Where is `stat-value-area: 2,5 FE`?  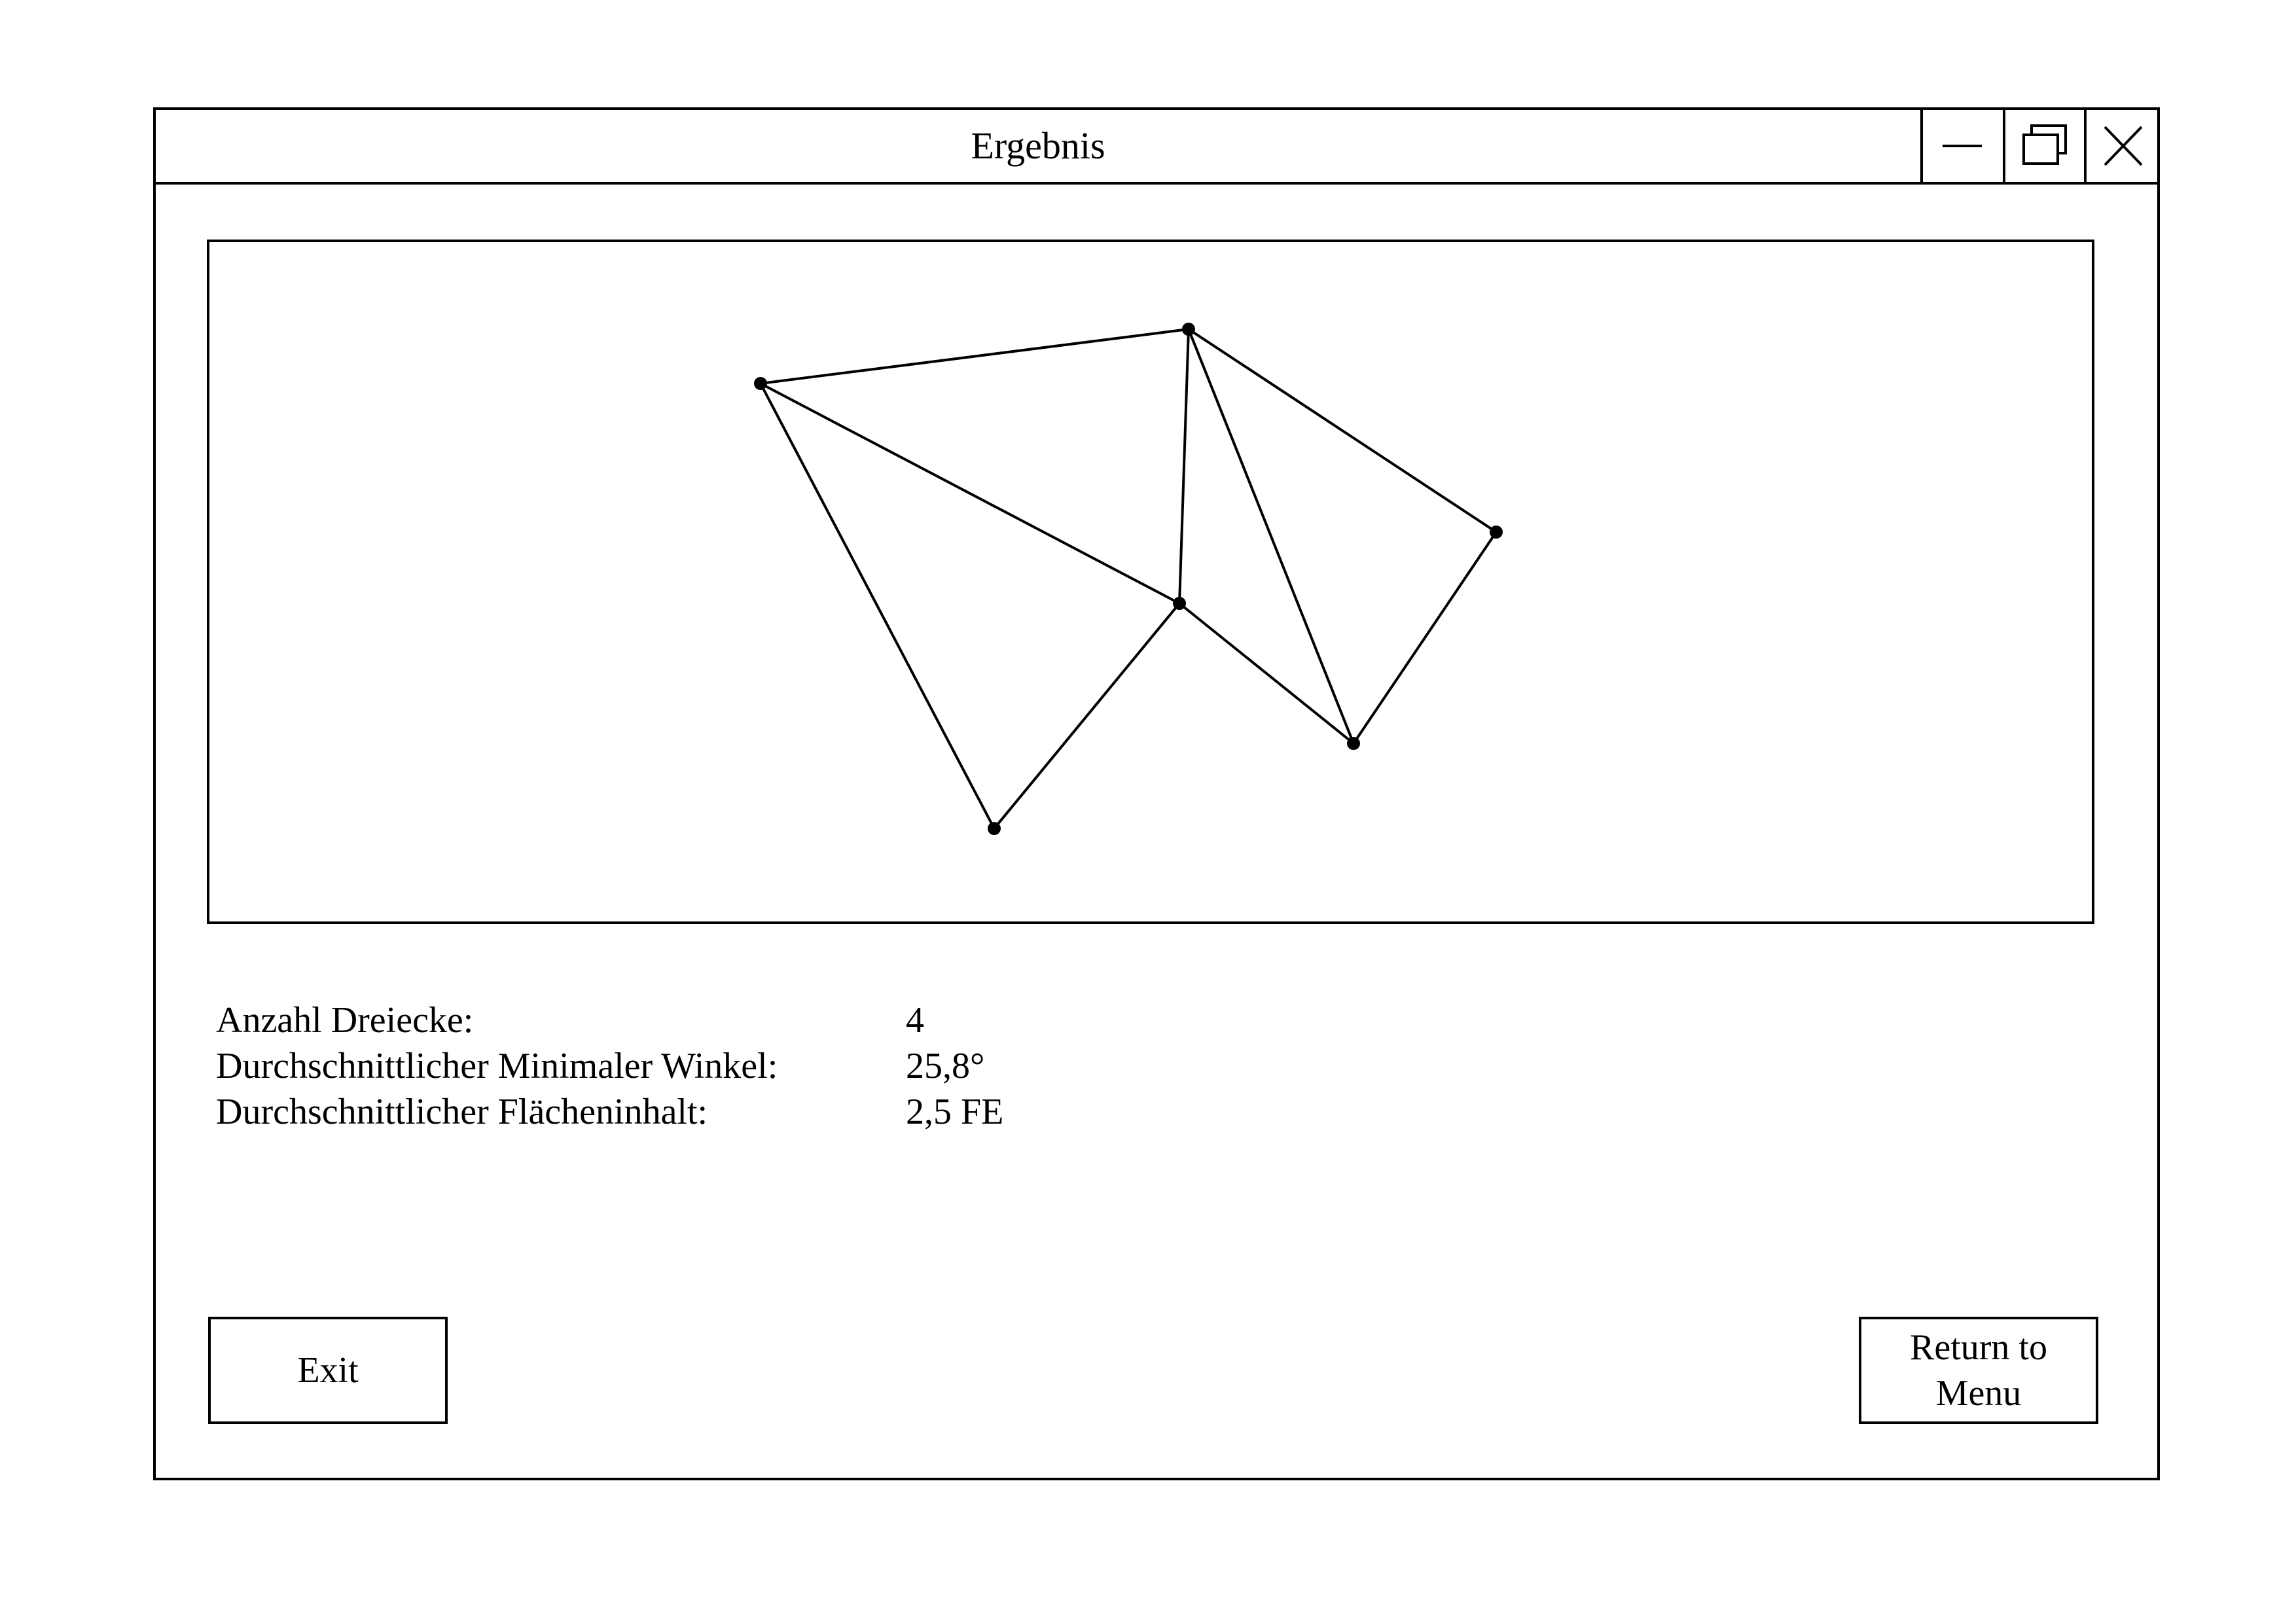
stat-value-area: 2,5 FE is located at coordinates (955, 1112).